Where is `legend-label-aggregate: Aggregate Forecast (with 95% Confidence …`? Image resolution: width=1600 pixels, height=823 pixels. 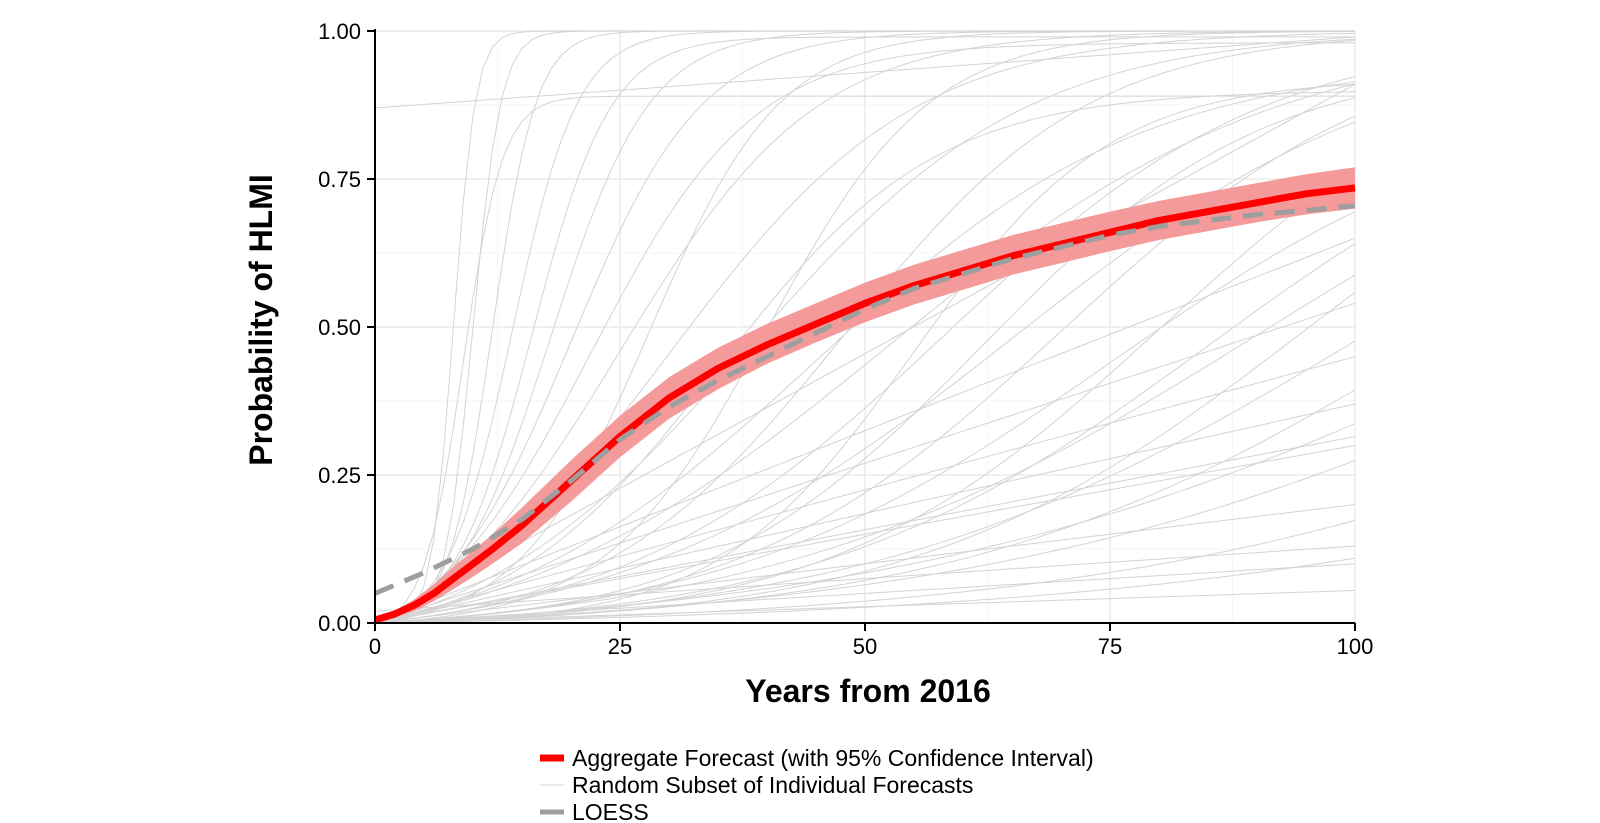 legend-label-aggregate: Aggregate Forecast (with 95% Confidence … is located at coordinates (833, 758).